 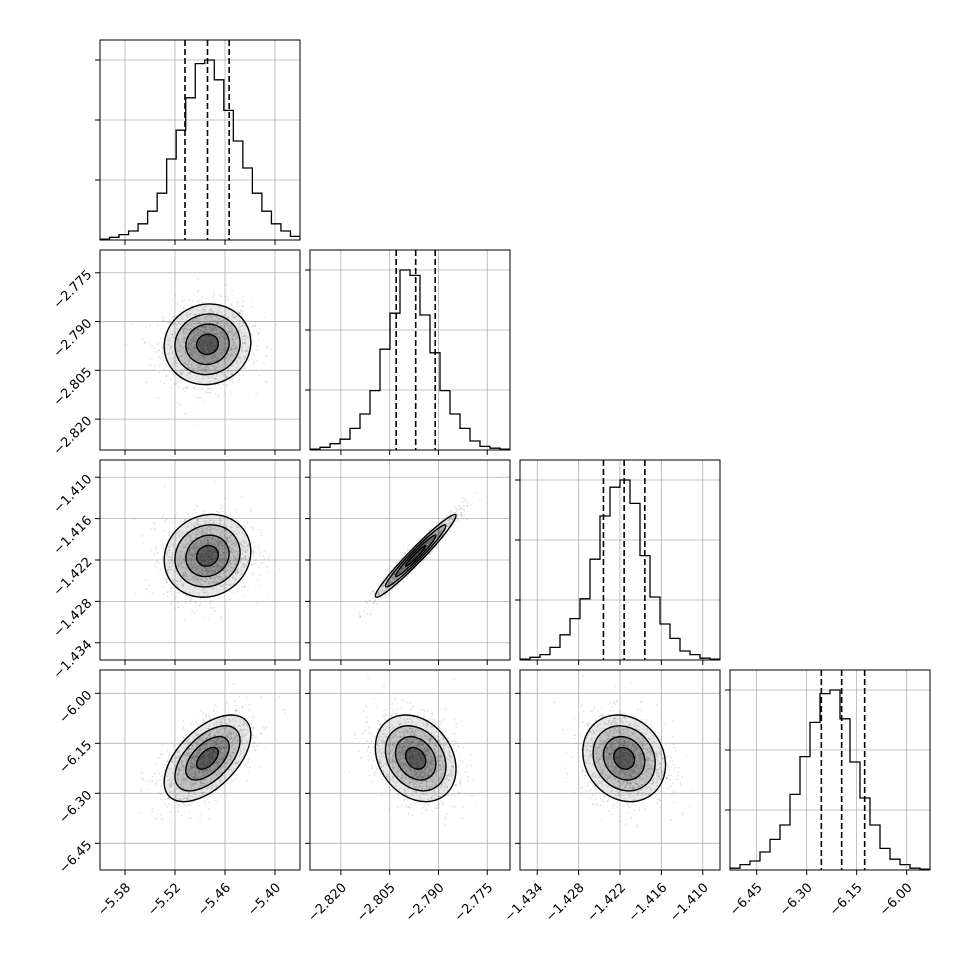 I want to click on panel-content, so click(x=200, y=560).